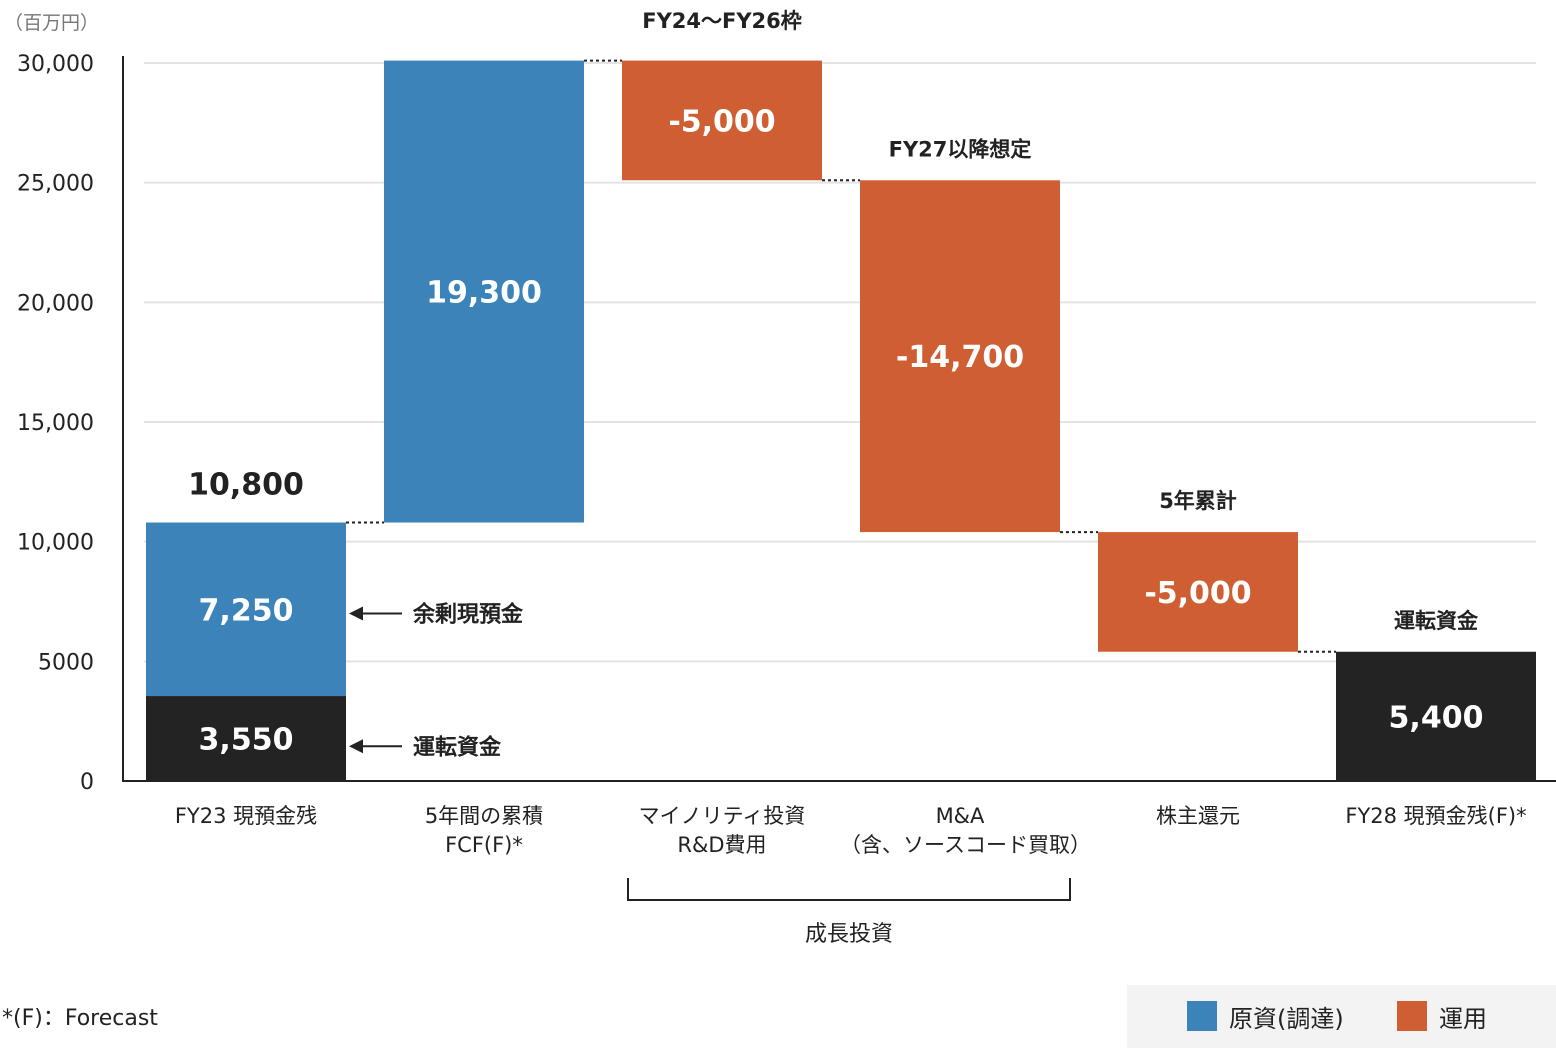  What do you see at coordinates (55, 543) in the screenshot?
I see `y-tick-label: 10,000` at bounding box center [55, 543].